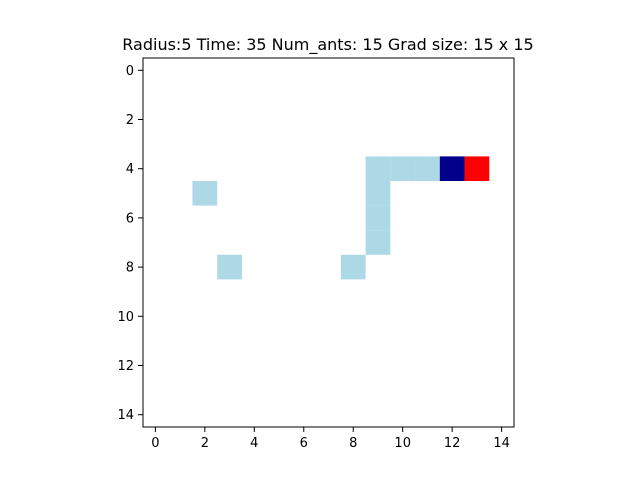 The width and height of the screenshot is (640, 480). I want to click on cell-ant, so click(452, 168).